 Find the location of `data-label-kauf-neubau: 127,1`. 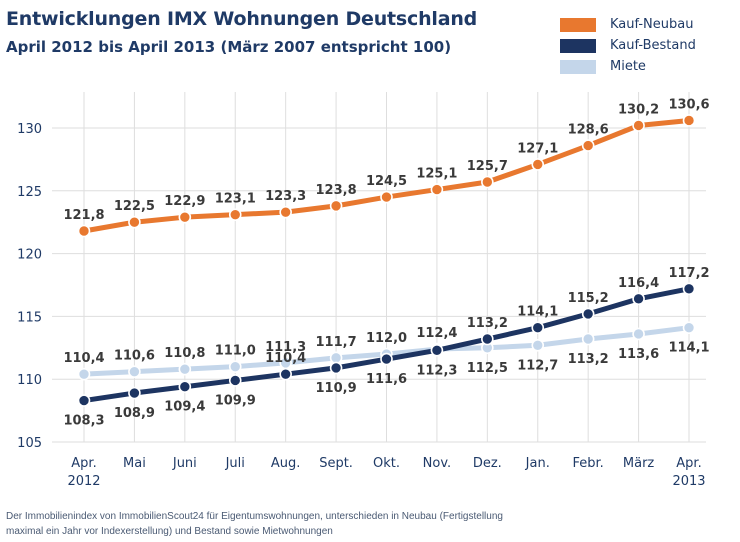

data-label-kauf-neubau: 127,1 is located at coordinates (537, 148).